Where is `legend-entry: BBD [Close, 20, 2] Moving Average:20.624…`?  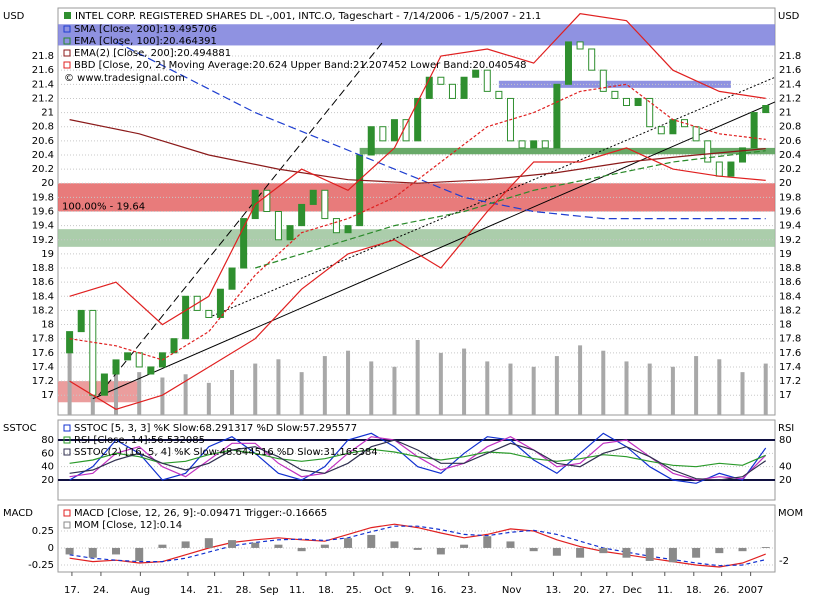
legend-entry: BBD [Close, 20, 2] Moving Average:20.624… is located at coordinates (300, 65).